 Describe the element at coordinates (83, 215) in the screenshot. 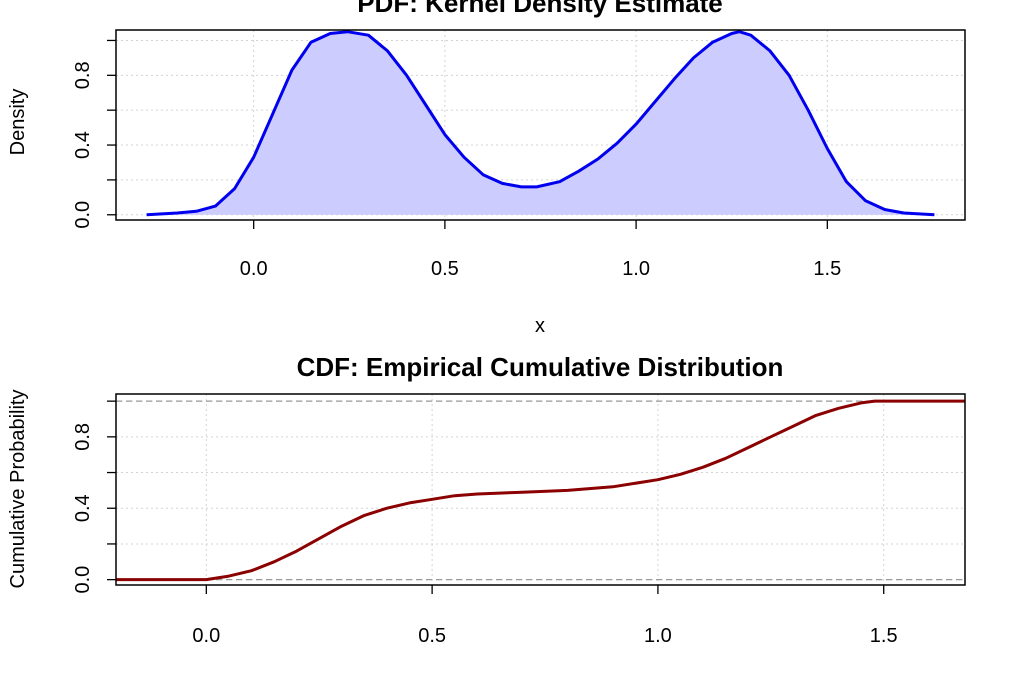

I see `pdf-y-tick-label: 0.0` at that location.